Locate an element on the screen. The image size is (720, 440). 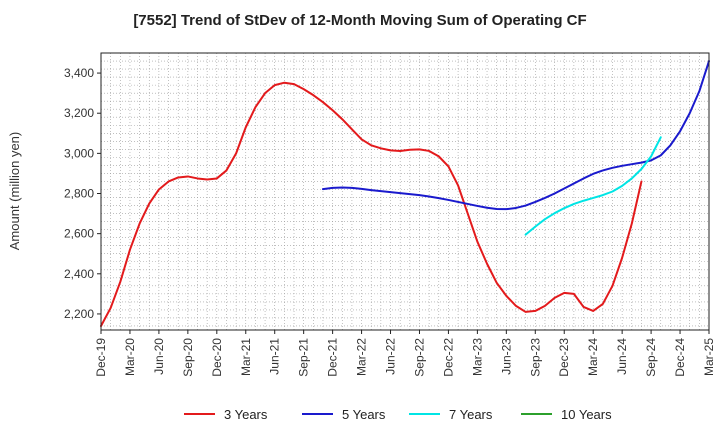
x-tick-label: Sep-23 is located at coordinates (535, 357).